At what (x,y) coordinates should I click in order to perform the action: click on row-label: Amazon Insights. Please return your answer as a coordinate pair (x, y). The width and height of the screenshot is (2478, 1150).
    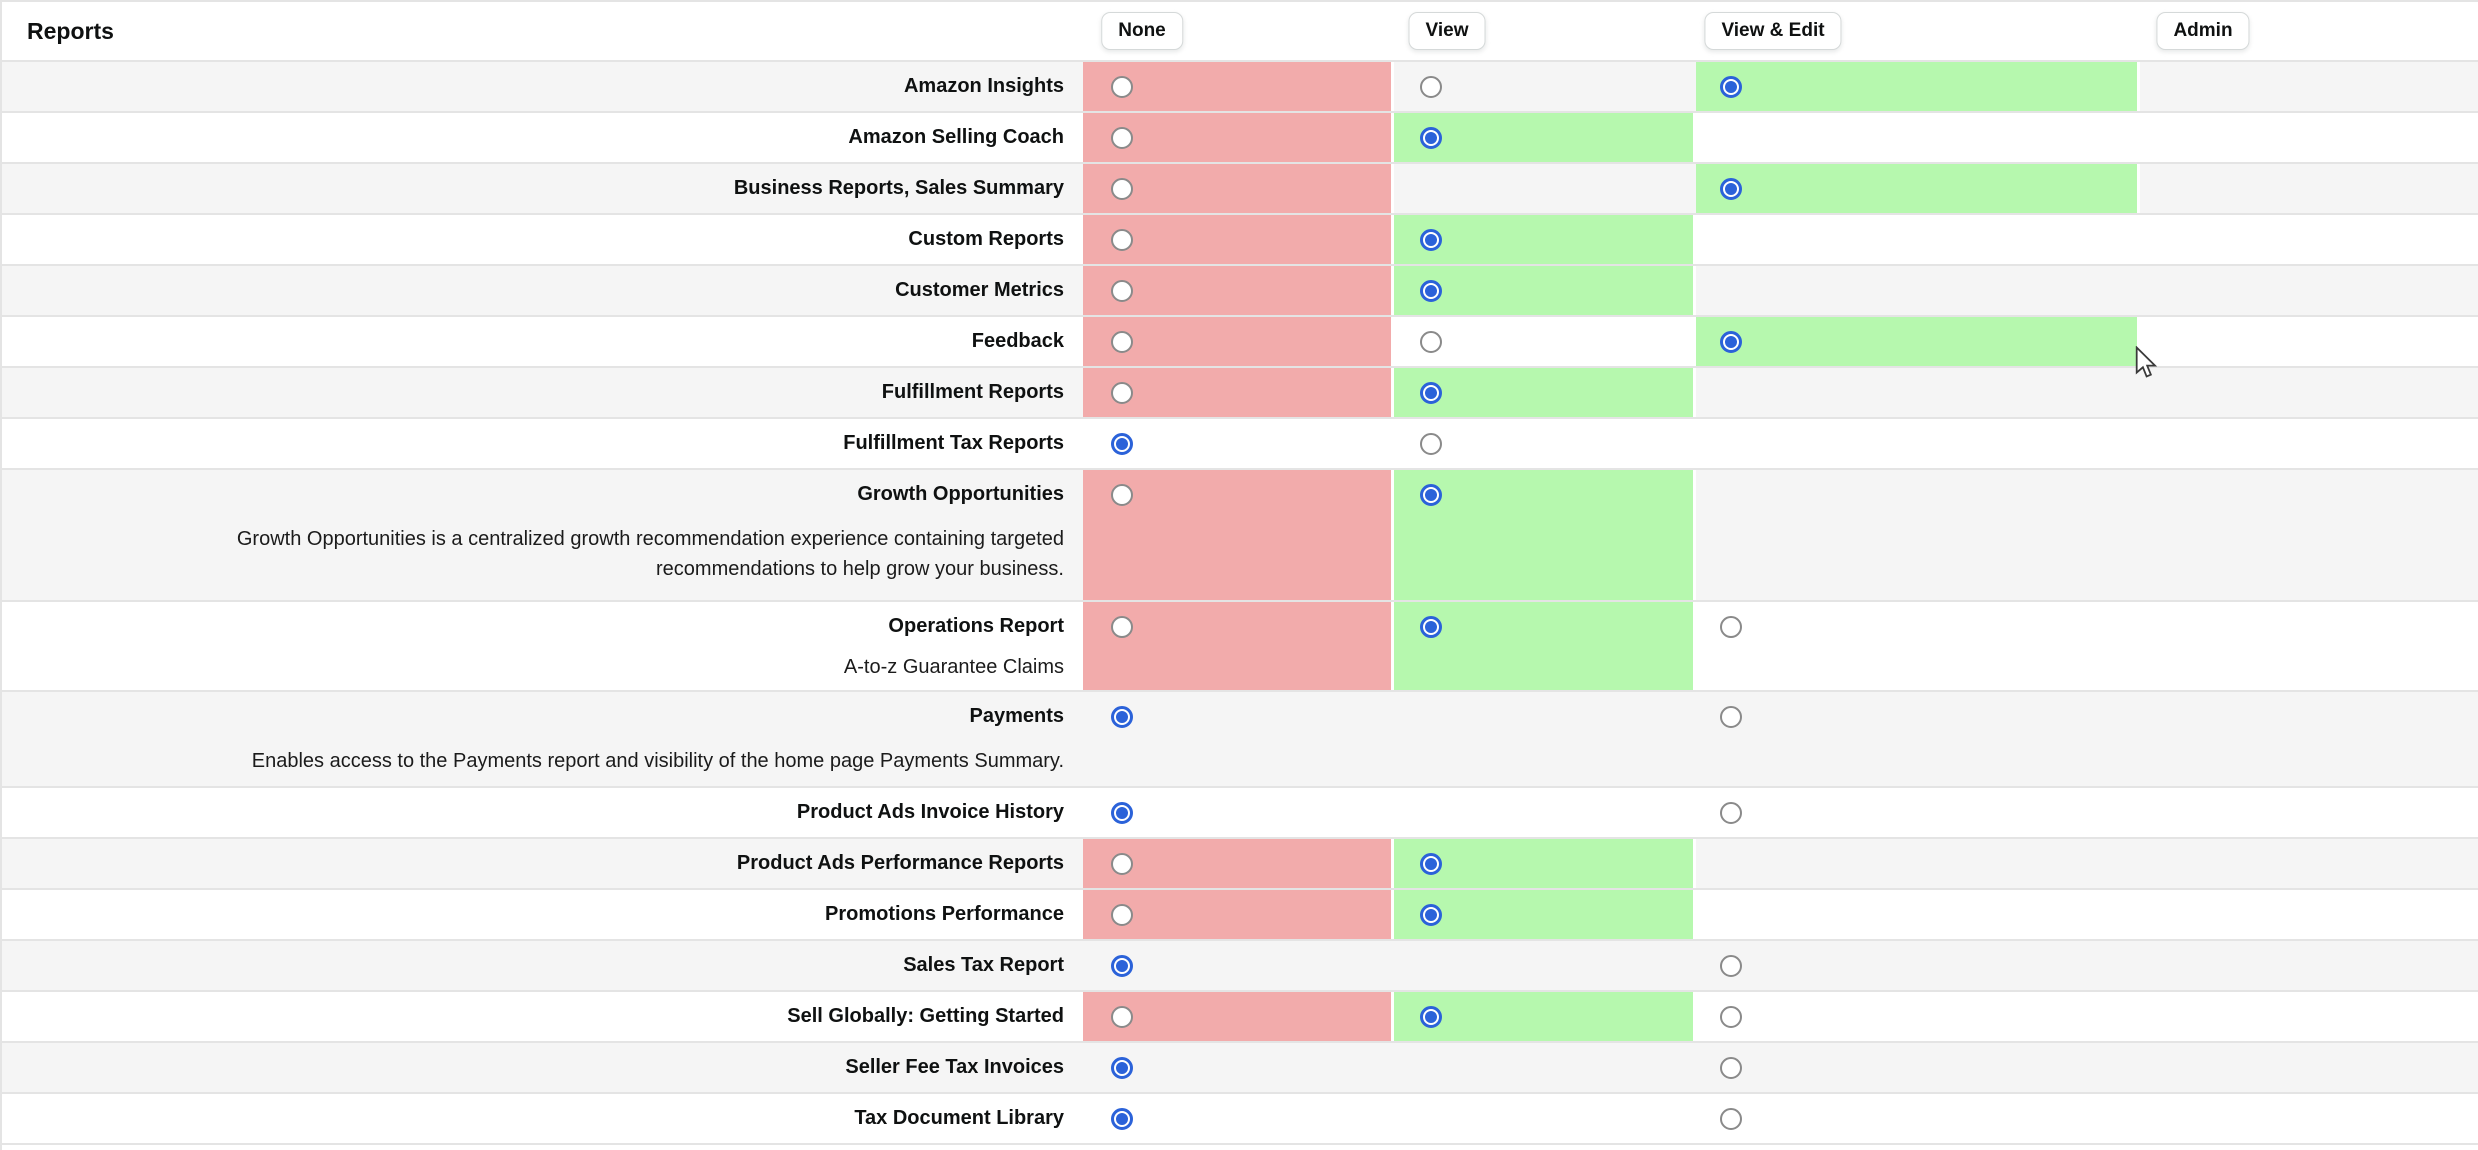
    Looking at the image, I should click on (983, 86).